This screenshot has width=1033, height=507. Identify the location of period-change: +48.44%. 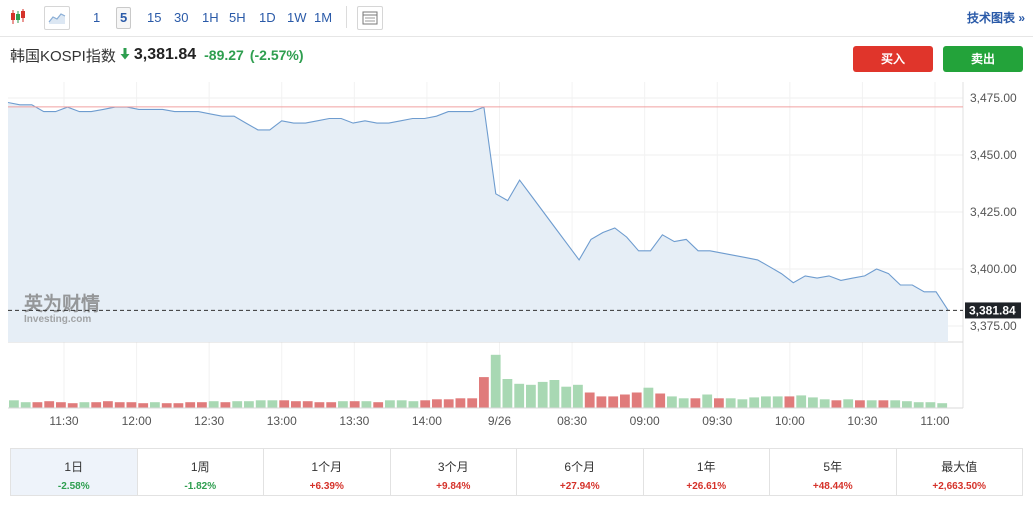
(832, 486).